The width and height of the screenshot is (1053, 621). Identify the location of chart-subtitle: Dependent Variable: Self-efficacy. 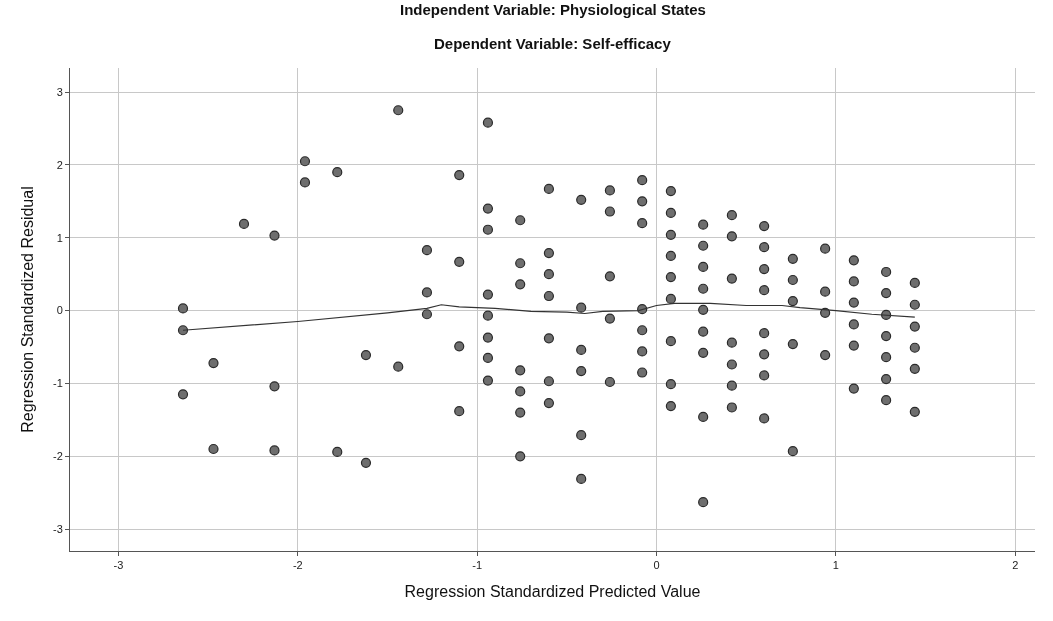
(553, 43).